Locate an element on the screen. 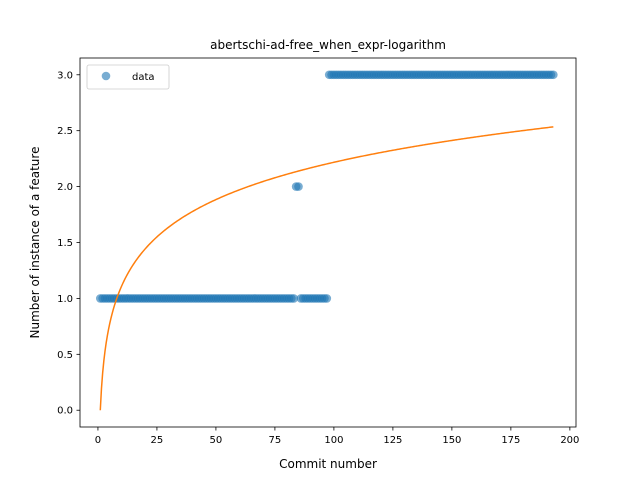 The width and height of the screenshot is (640, 480). y-tick-label: 2.0 is located at coordinates (65, 187).